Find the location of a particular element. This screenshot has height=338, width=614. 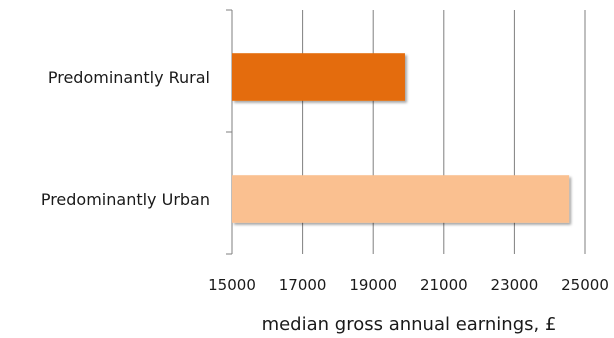

bar-predominantly-urban is located at coordinates (401, 199).